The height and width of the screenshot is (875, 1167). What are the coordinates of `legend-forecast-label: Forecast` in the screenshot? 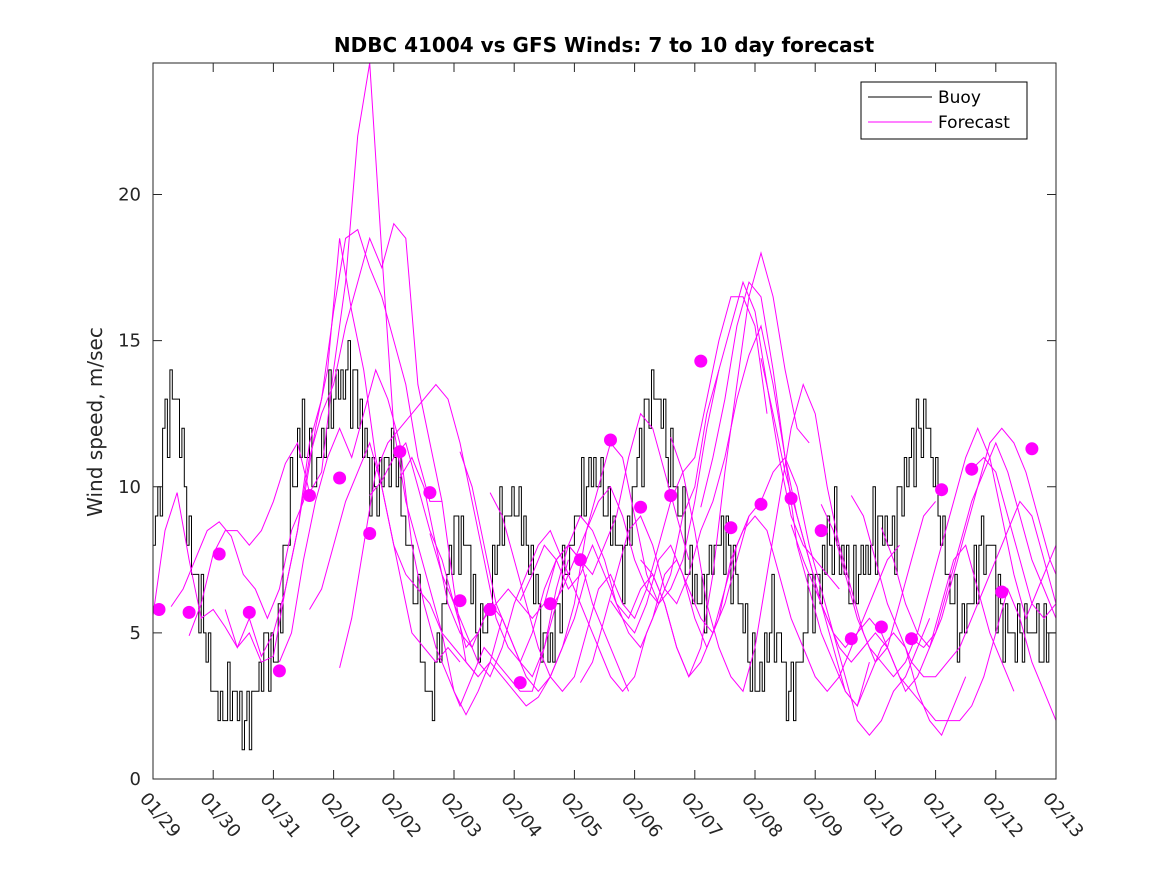 It's located at (974, 123).